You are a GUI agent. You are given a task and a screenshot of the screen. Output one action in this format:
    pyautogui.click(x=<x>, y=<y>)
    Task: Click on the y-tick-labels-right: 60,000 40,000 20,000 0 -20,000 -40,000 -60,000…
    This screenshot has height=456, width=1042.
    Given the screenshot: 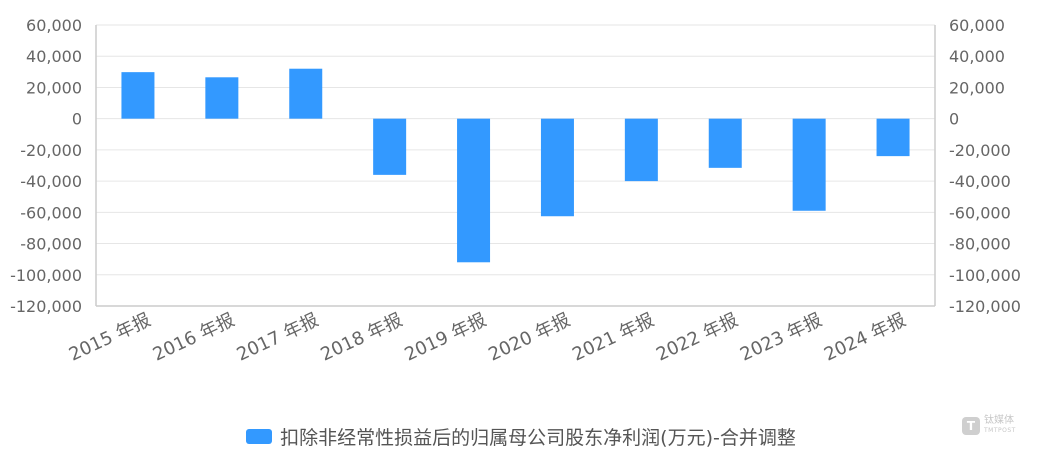 What is the action you would take?
    pyautogui.click(x=985, y=166)
    